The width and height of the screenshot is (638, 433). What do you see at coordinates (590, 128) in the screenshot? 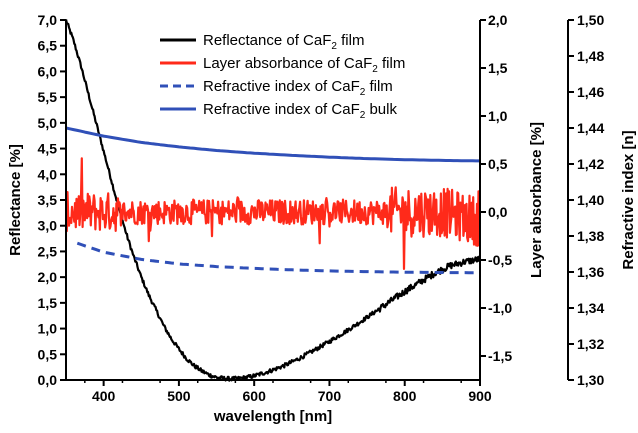
I see `right2-tick-label: 1,44` at bounding box center [590, 128].